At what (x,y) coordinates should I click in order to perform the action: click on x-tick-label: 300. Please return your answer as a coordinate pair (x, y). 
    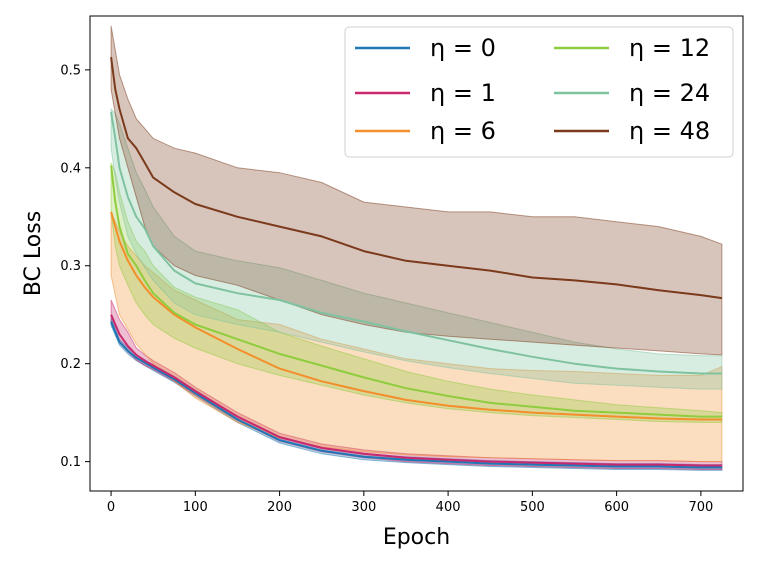
    Looking at the image, I should click on (363, 507).